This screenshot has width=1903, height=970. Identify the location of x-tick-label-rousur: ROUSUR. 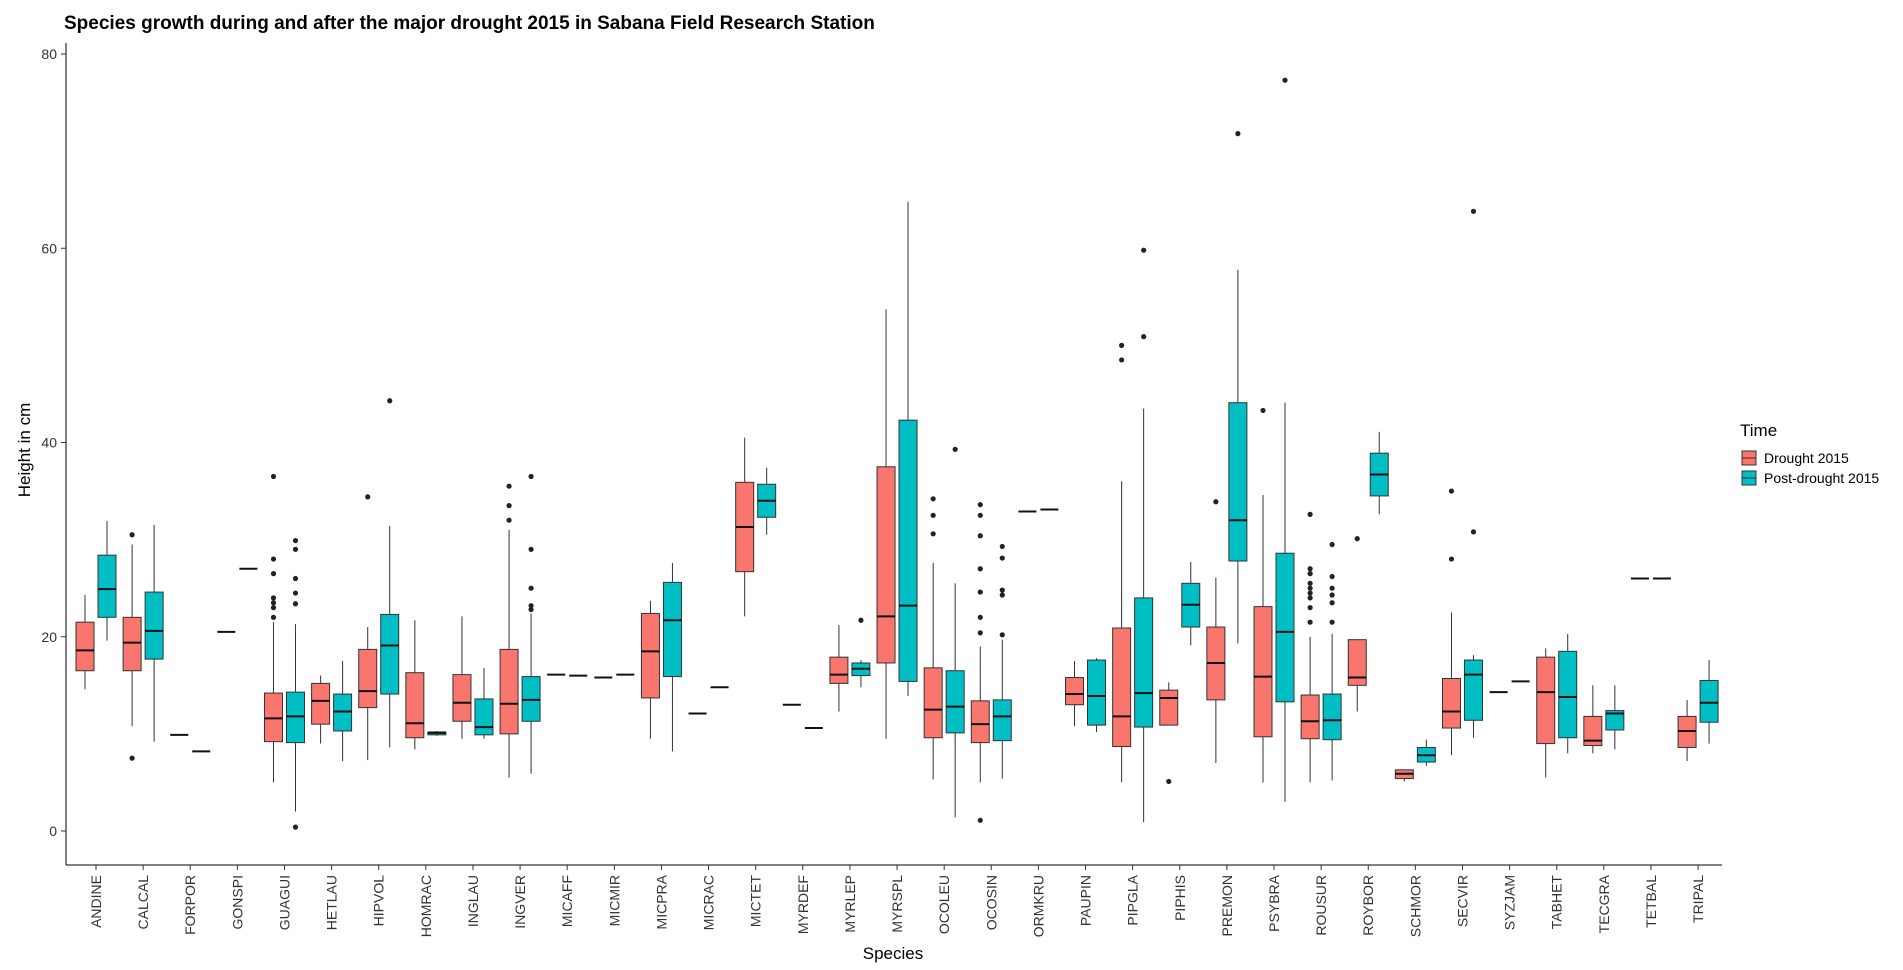
(1321, 905).